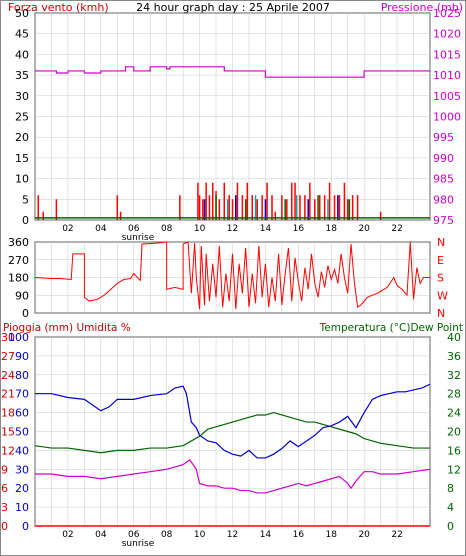  What do you see at coordinates (8, 337) in the screenshot?
I see `rain-y-tick-label: 30` at bounding box center [8, 337].